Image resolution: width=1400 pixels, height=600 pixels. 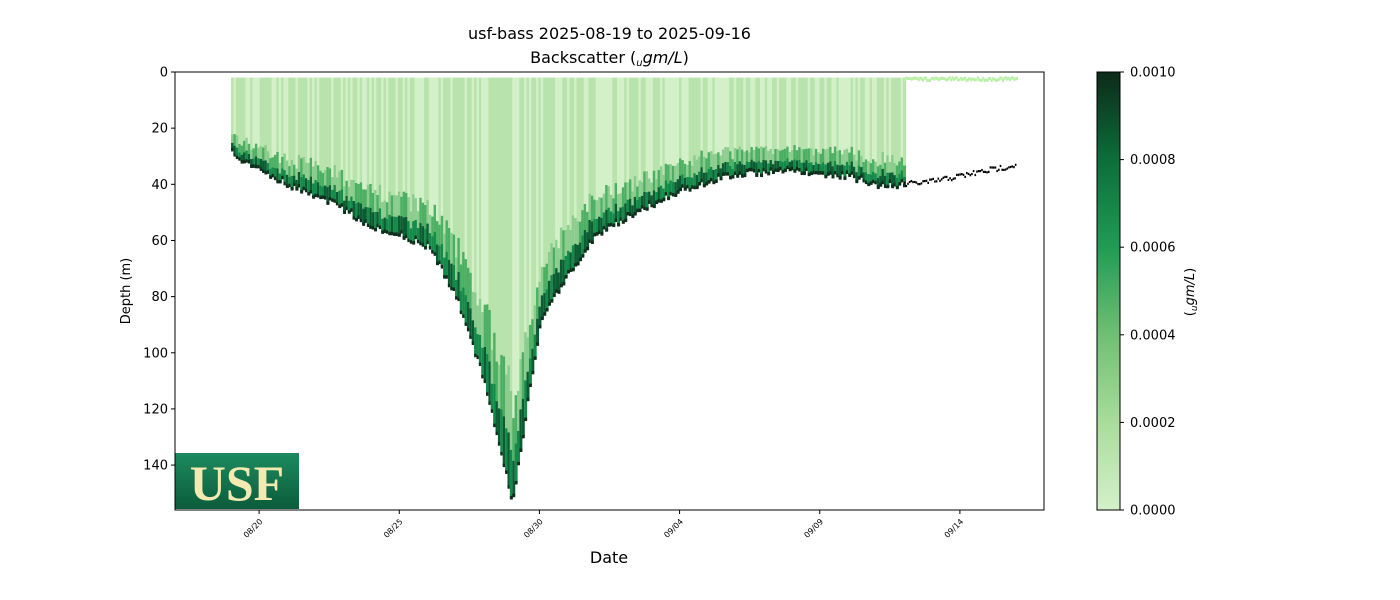 I want to click on colorbar-tick-label: 0.0008, so click(x=1153, y=160).